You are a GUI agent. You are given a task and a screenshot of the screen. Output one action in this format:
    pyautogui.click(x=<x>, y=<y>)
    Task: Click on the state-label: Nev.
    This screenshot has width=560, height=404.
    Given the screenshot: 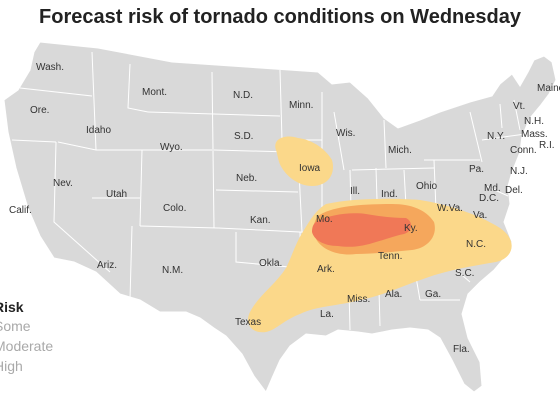 What is the action you would take?
    pyautogui.click(x=63, y=183)
    